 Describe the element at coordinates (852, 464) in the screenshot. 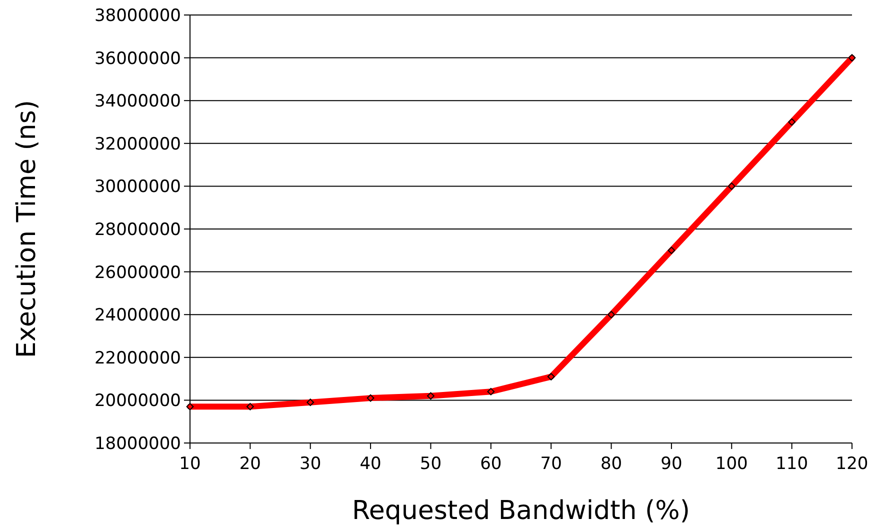

I see `x-tick-label: 120` at that location.